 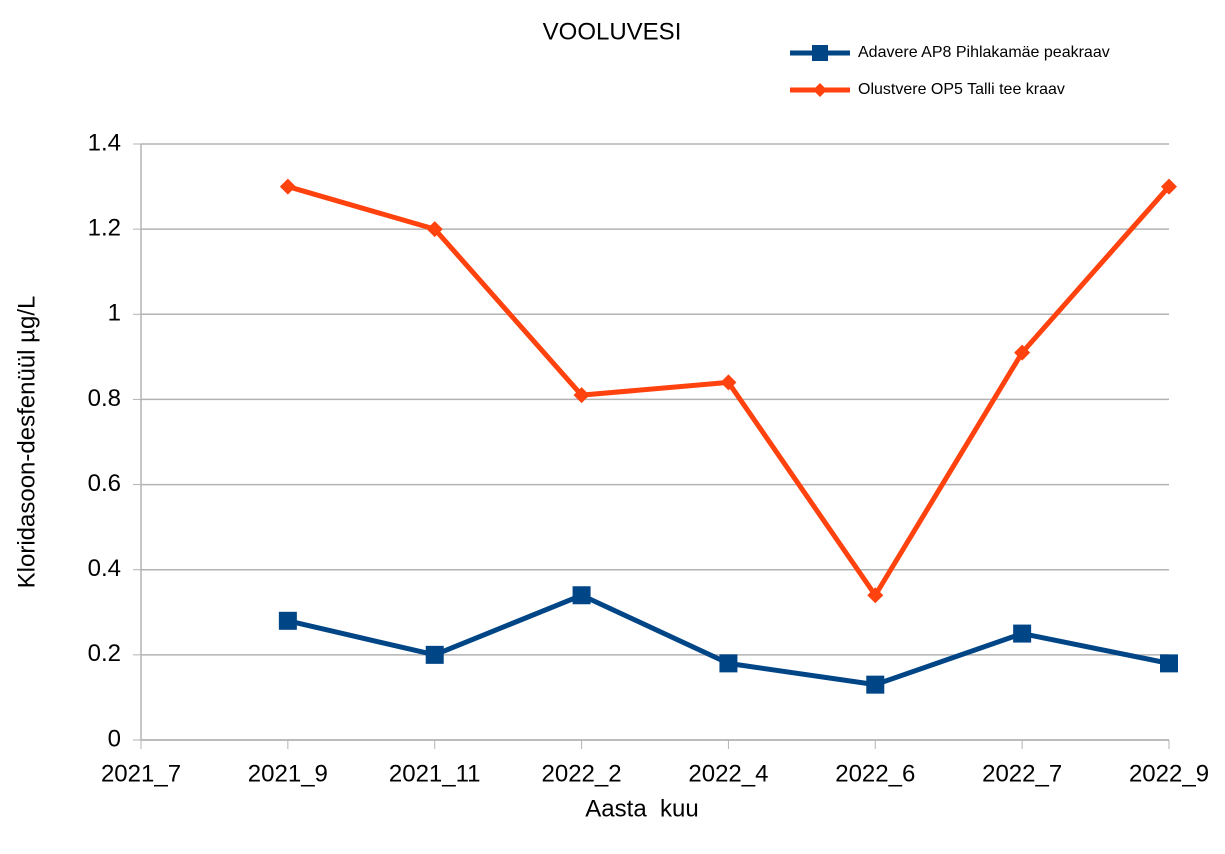 What do you see at coordinates (1169, 773) in the screenshot?
I see `x-tick-label: 2022_9` at bounding box center [1169, 773].